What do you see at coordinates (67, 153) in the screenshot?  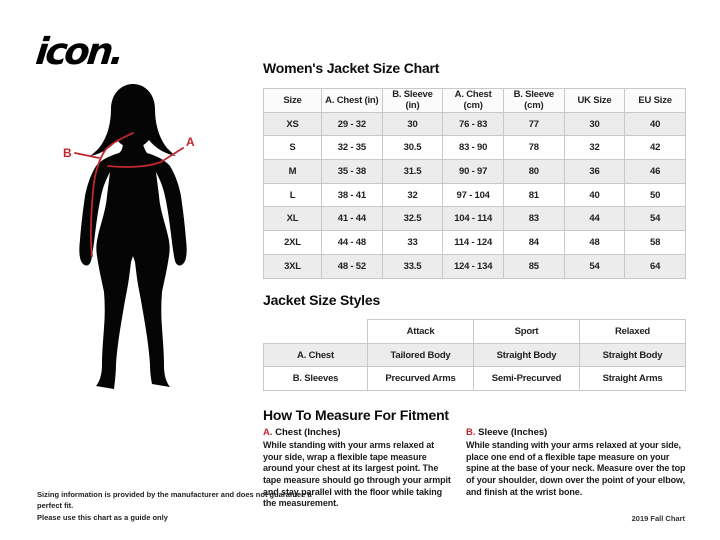 I see `measure-label-b: B` at bounding box center [67, 153].